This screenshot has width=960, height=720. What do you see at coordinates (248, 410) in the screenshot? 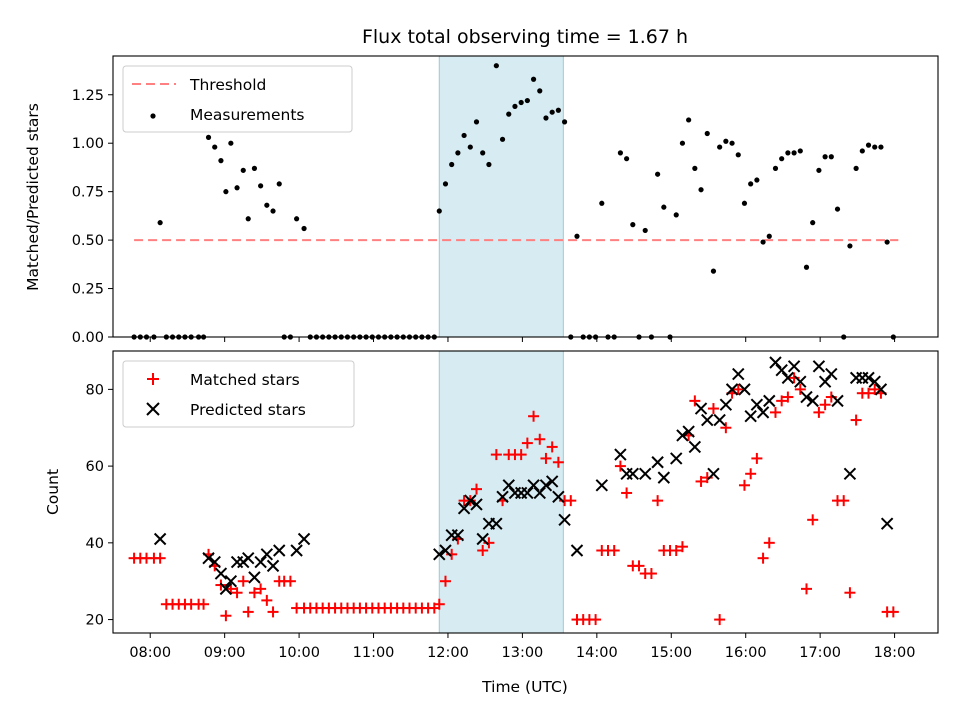
I see `legend-predicted-label: Predicted stars` at bounding box center [248, 410].